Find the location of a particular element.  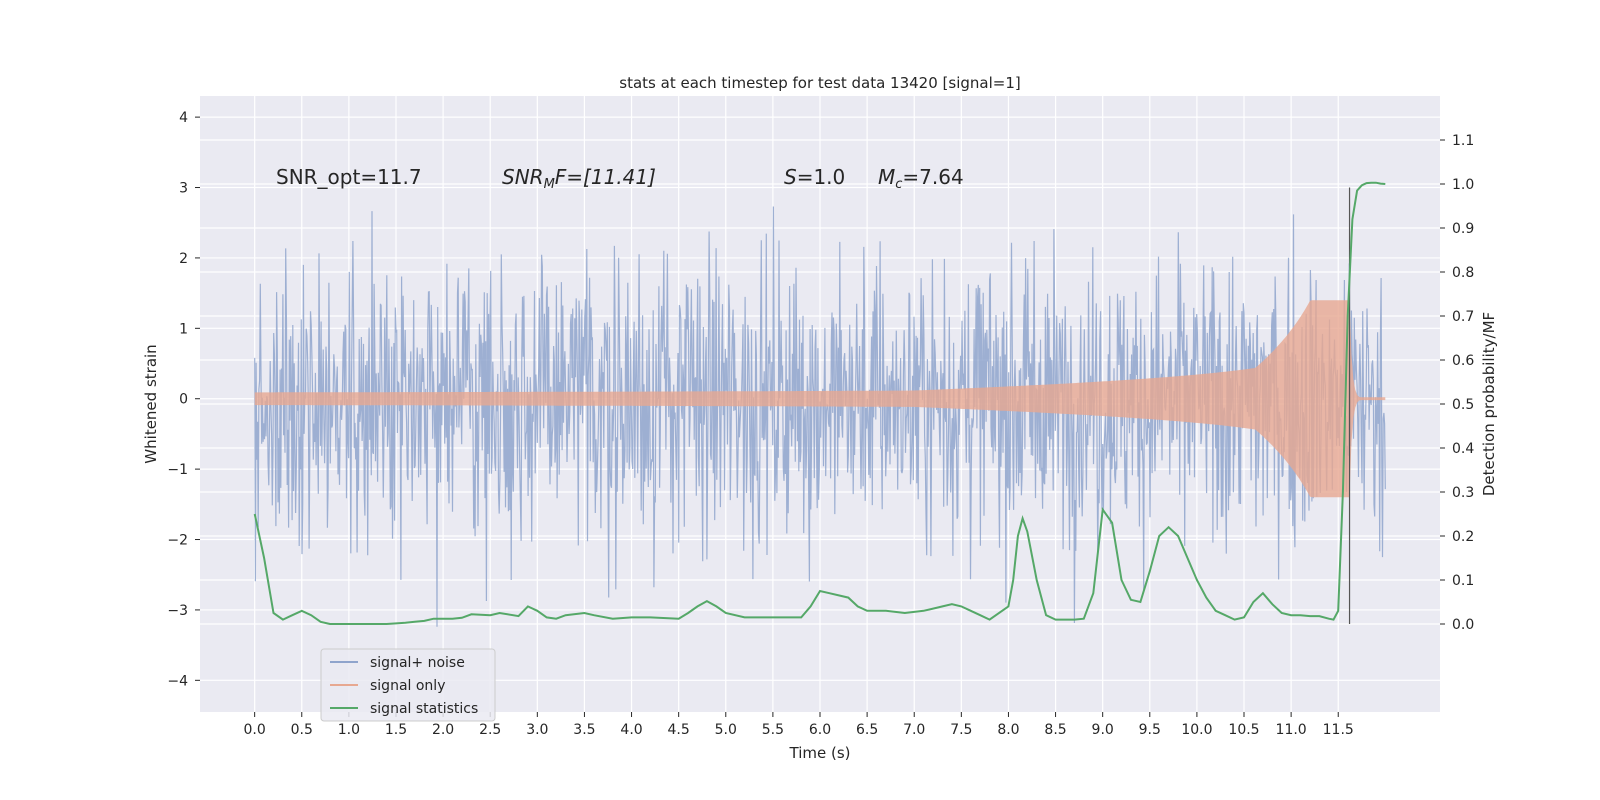

x-tick-label: 3.5 is located at coordinates (584, 730).